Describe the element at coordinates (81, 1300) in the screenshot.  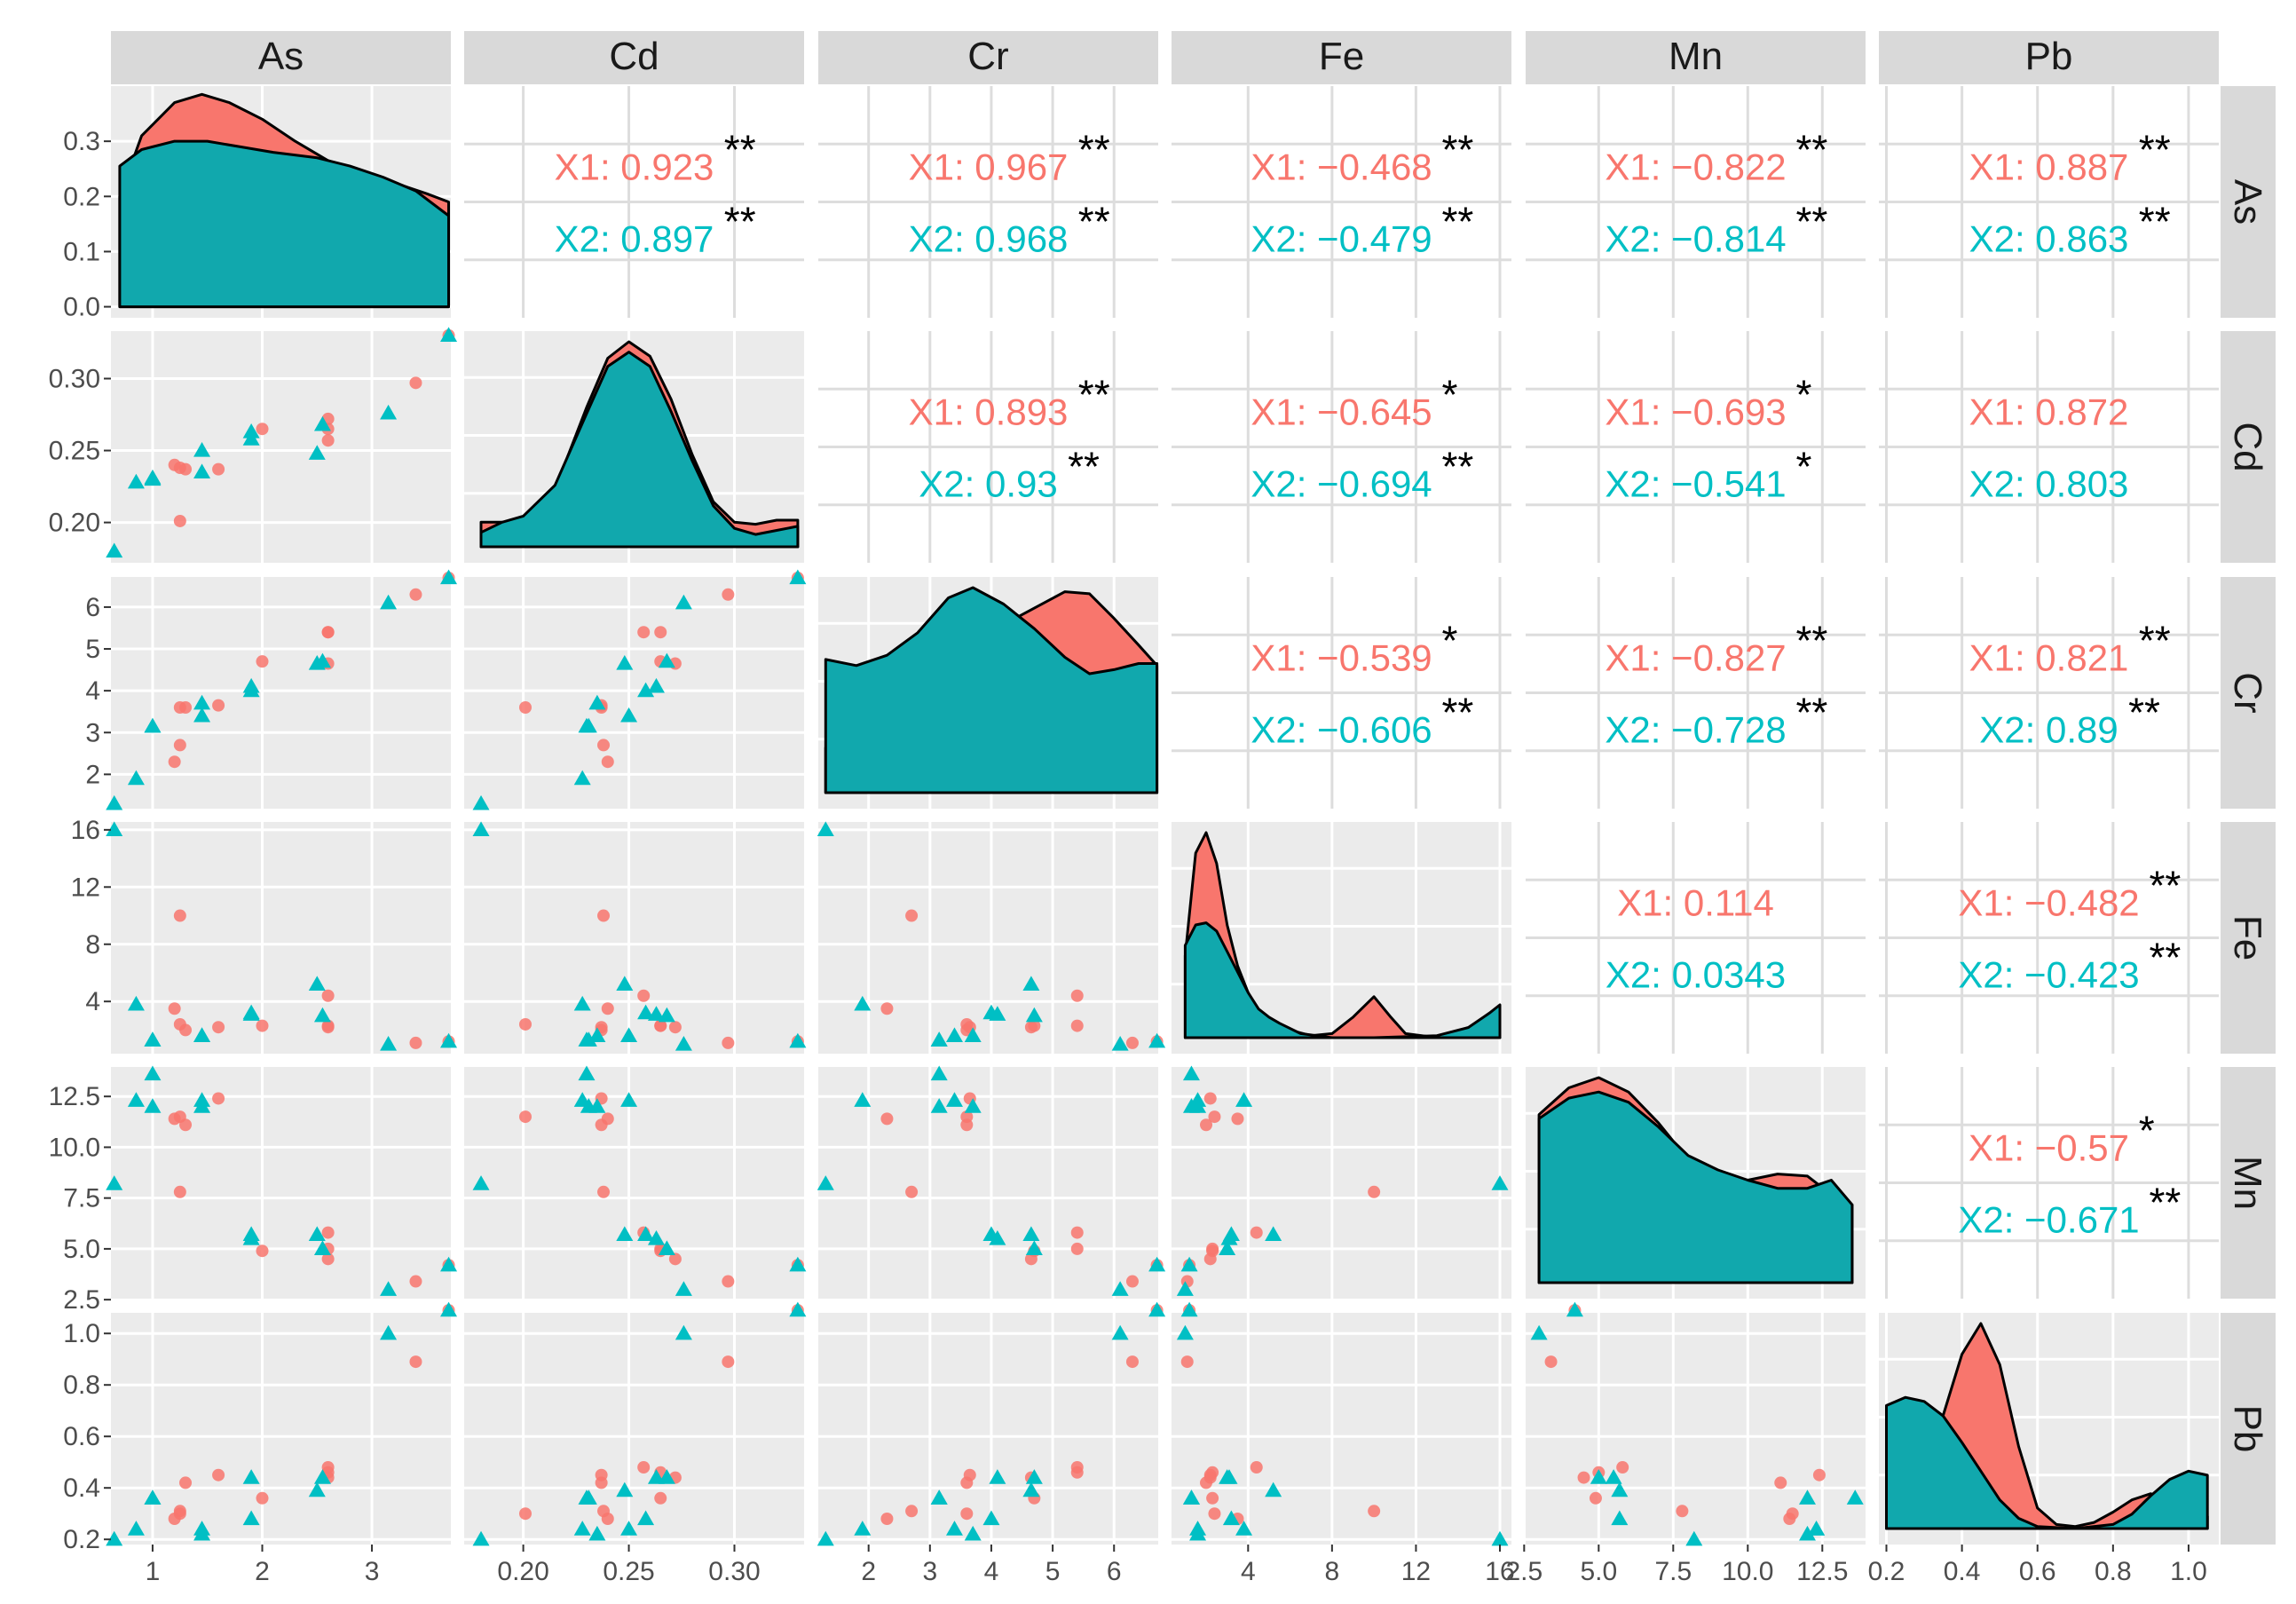
I see `y-tick-label-mn: 2.5` at that location.